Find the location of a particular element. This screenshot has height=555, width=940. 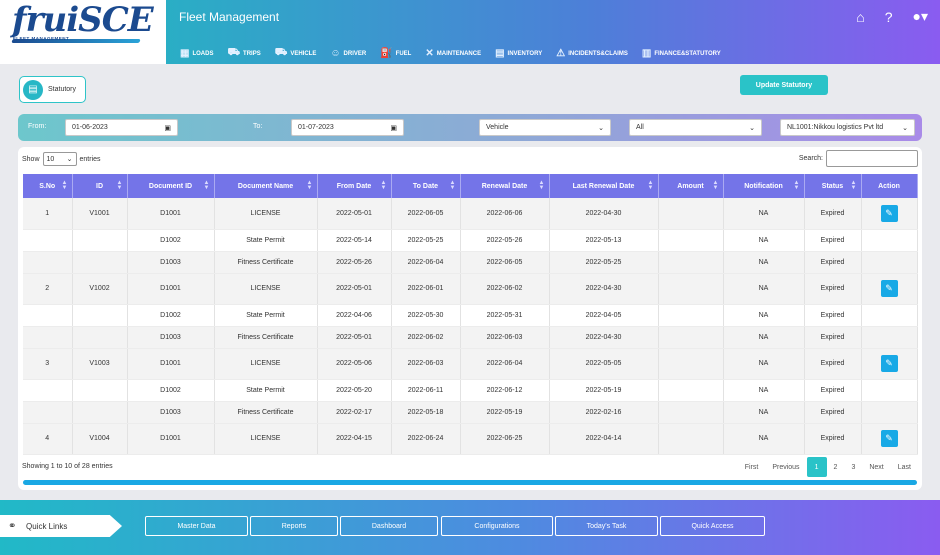

column-header: Document Name ▲ ▼ is located at coordinates (266, 186).